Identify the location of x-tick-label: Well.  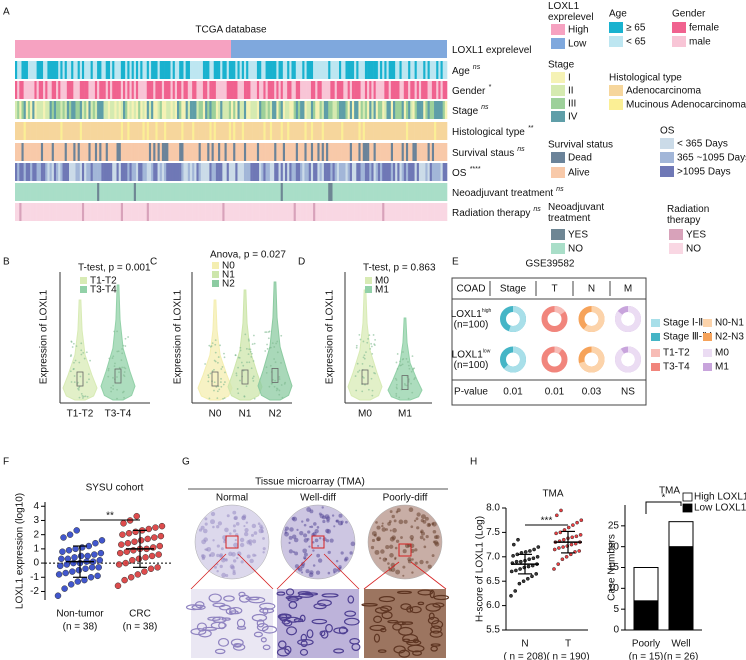
(680, 644).